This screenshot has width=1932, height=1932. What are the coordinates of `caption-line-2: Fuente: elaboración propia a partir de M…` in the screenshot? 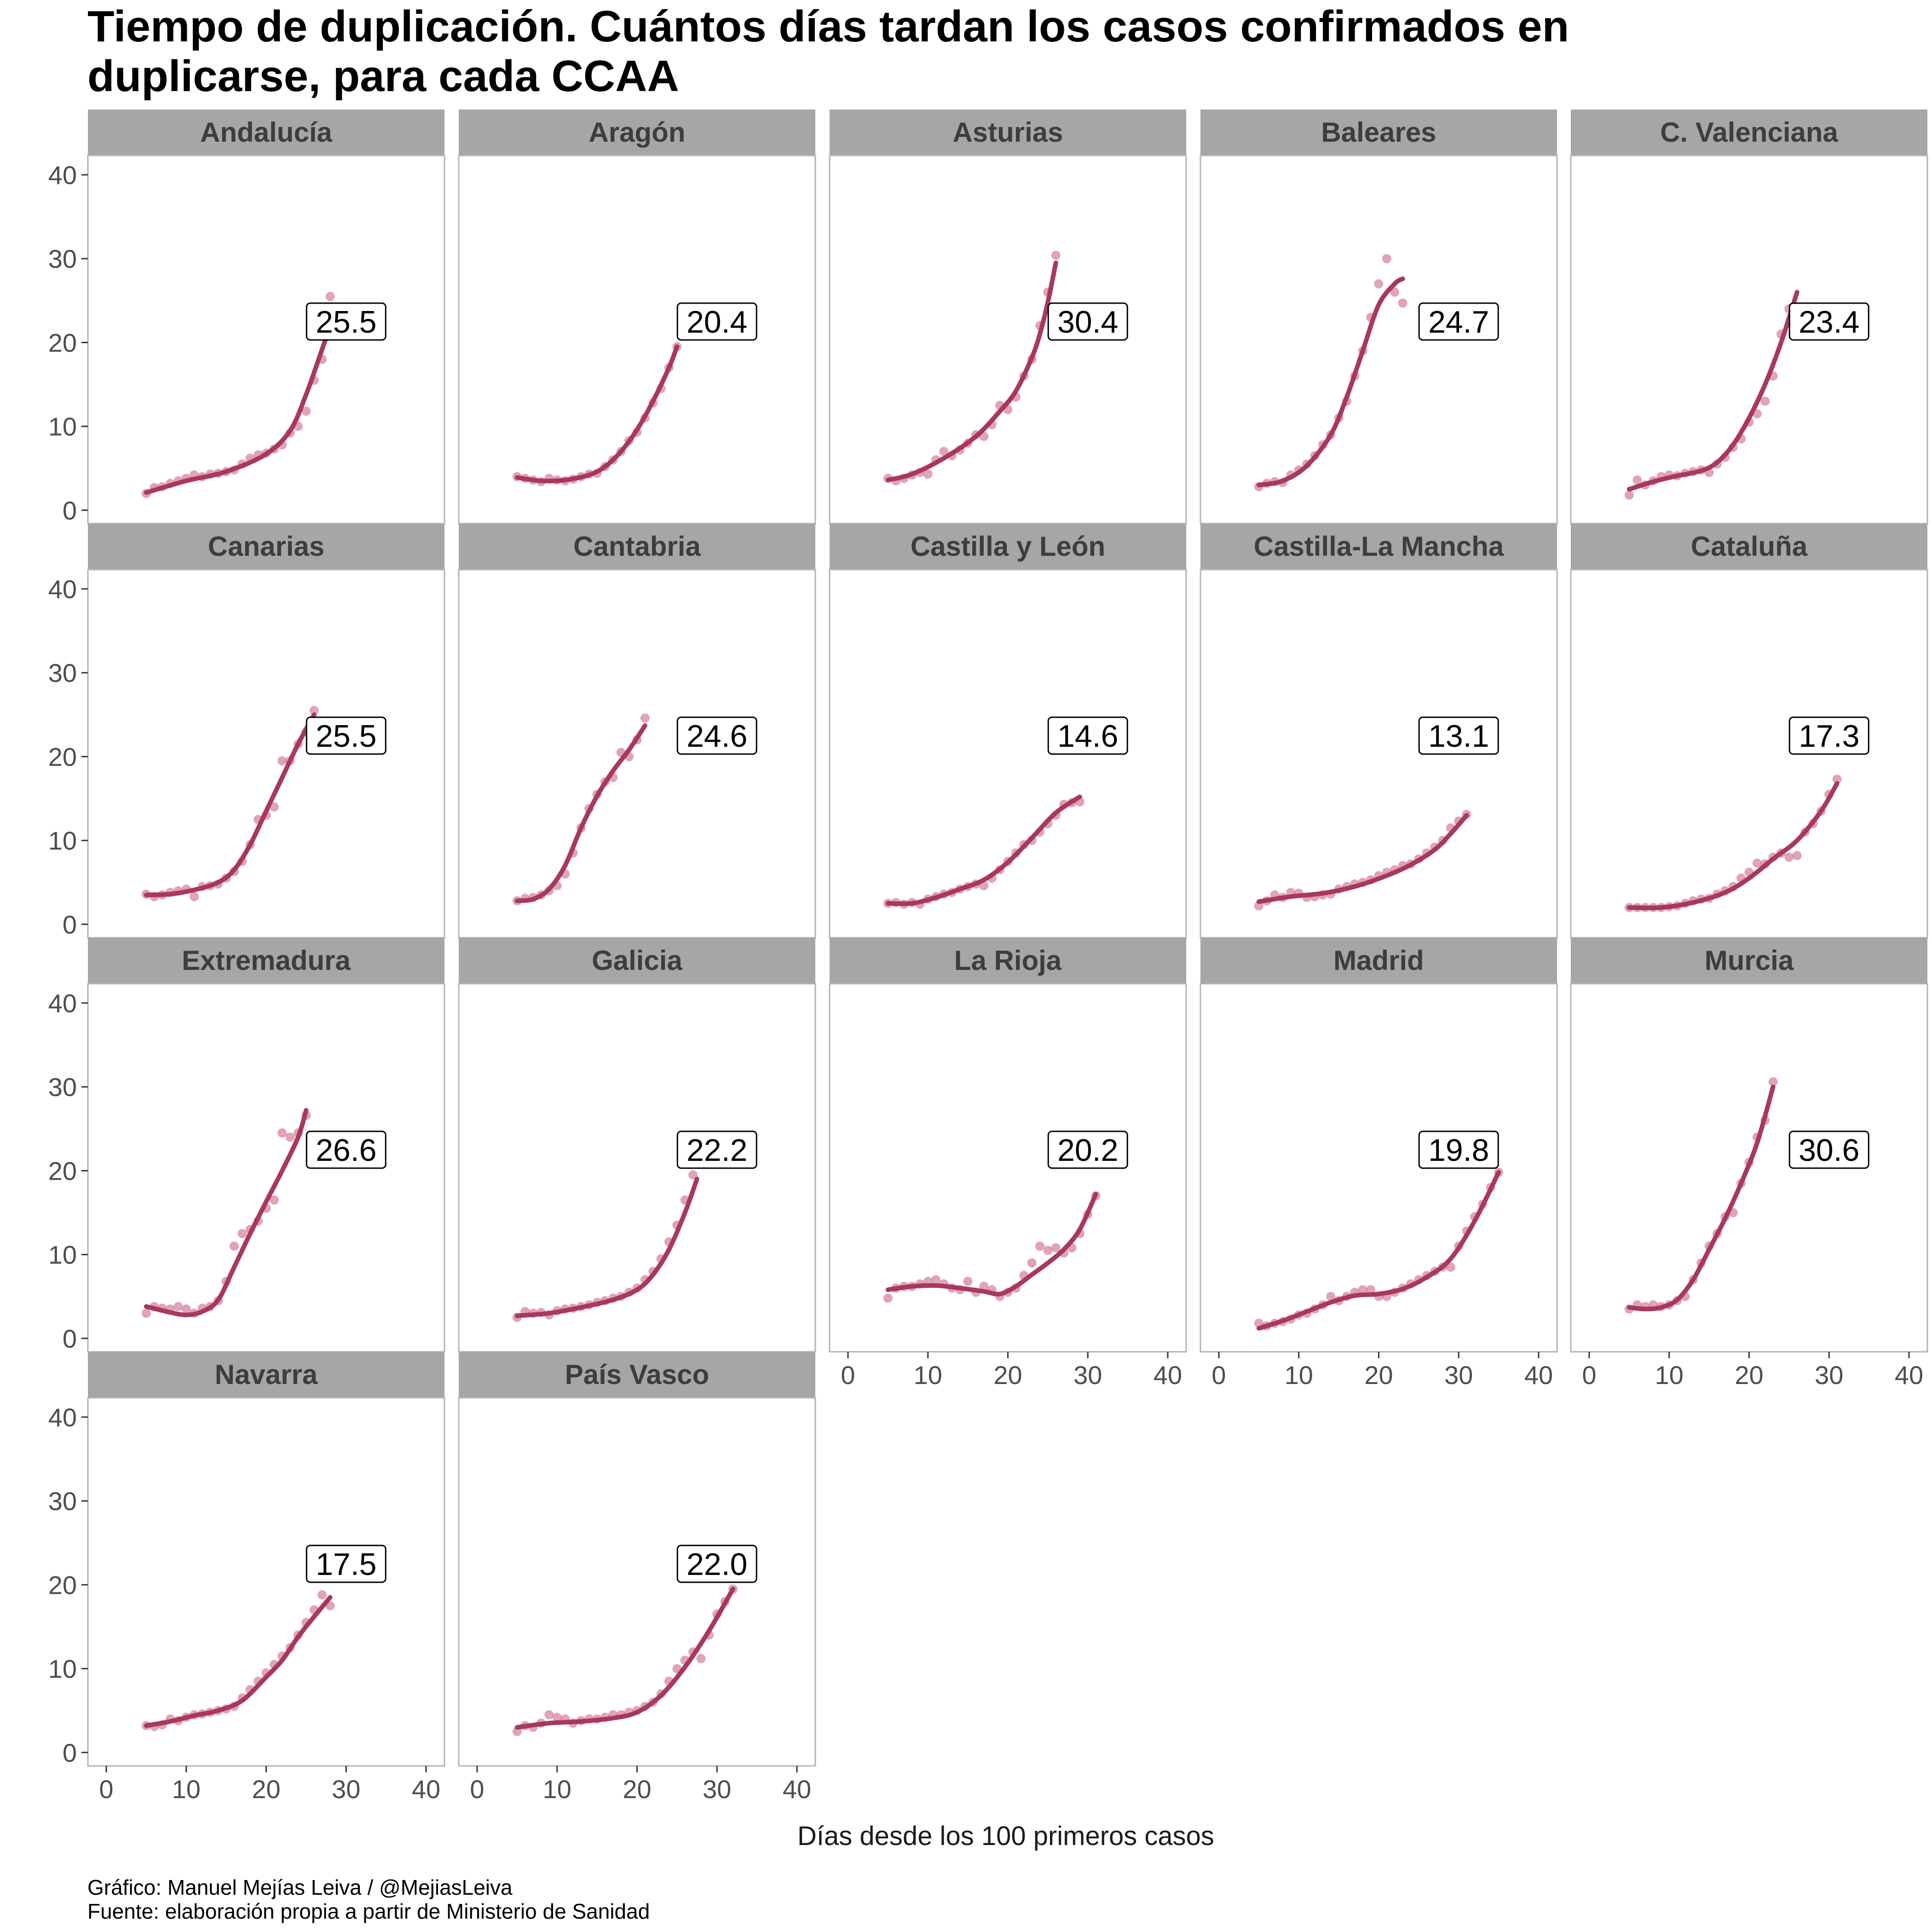 It's located at (368, 1911).